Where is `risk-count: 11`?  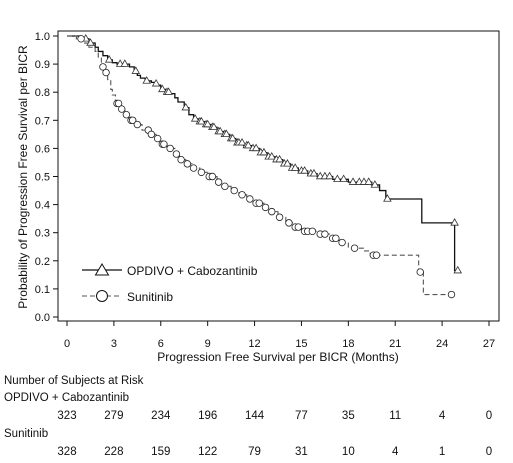
risk-count: 11 is located at coordinates (395, 416).